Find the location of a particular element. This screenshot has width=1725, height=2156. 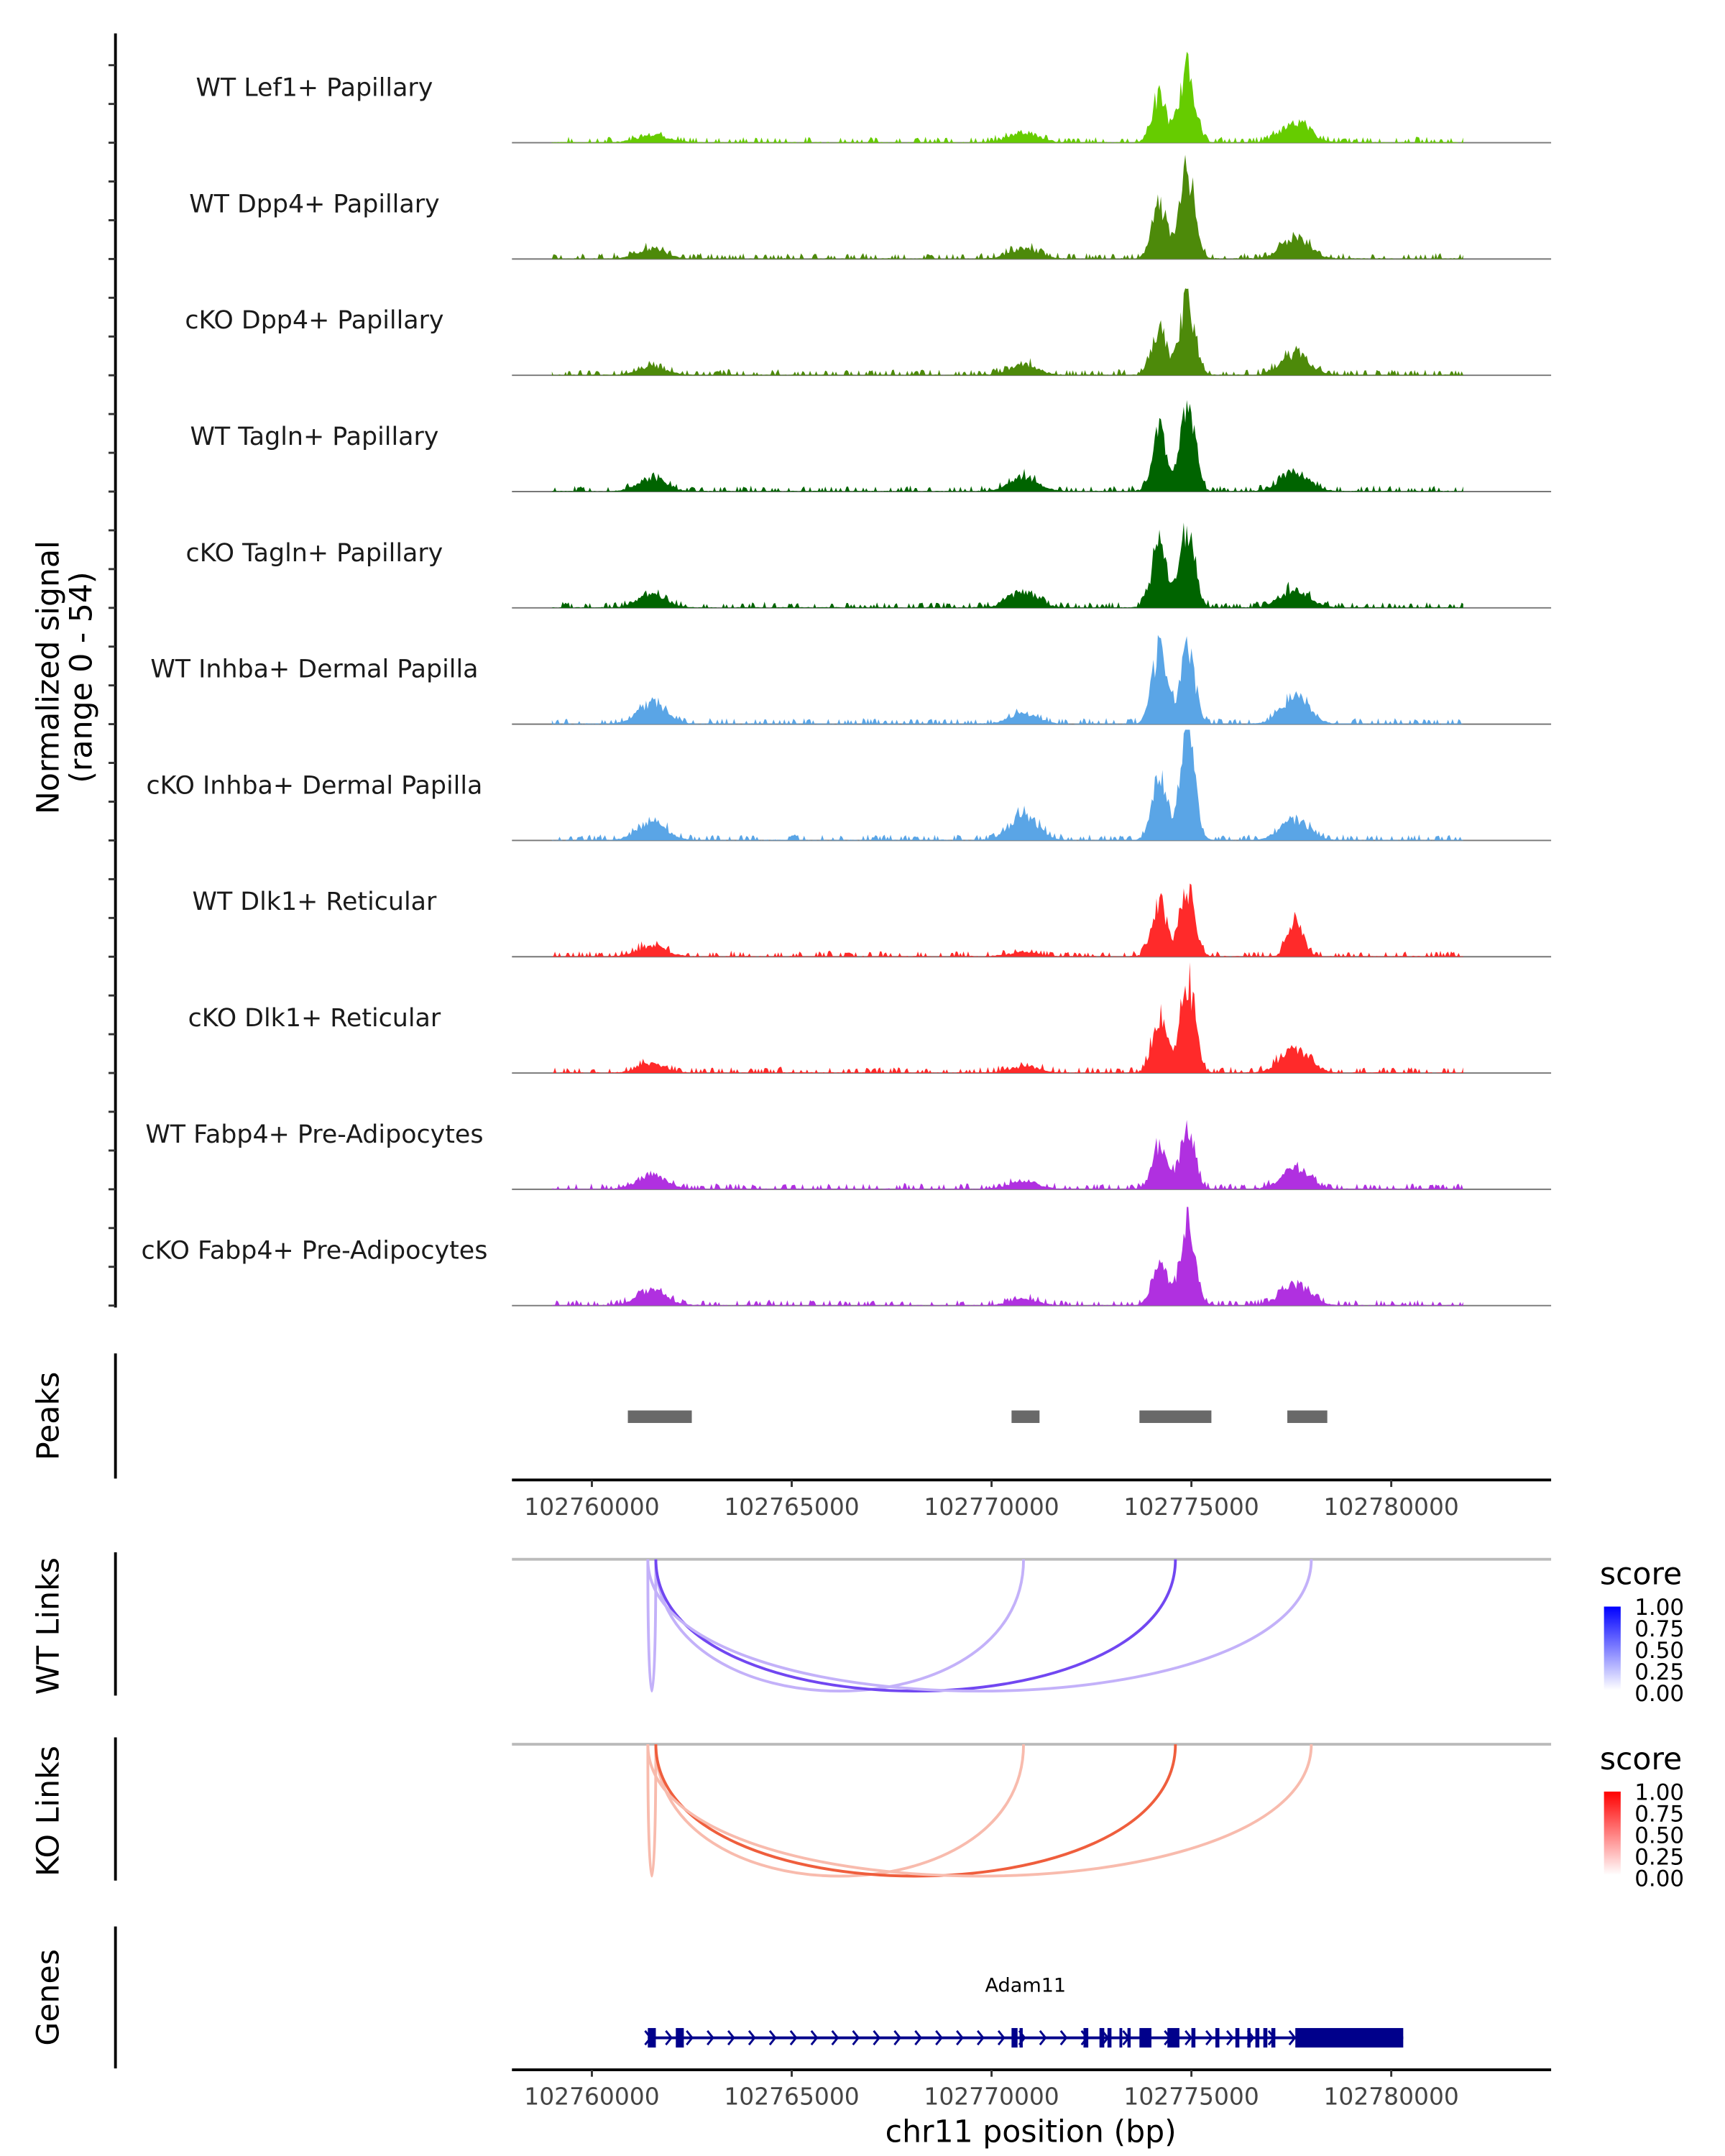

coverage-track: cKO Dlk1+ Reticular is located at coordinates (830, 1018).